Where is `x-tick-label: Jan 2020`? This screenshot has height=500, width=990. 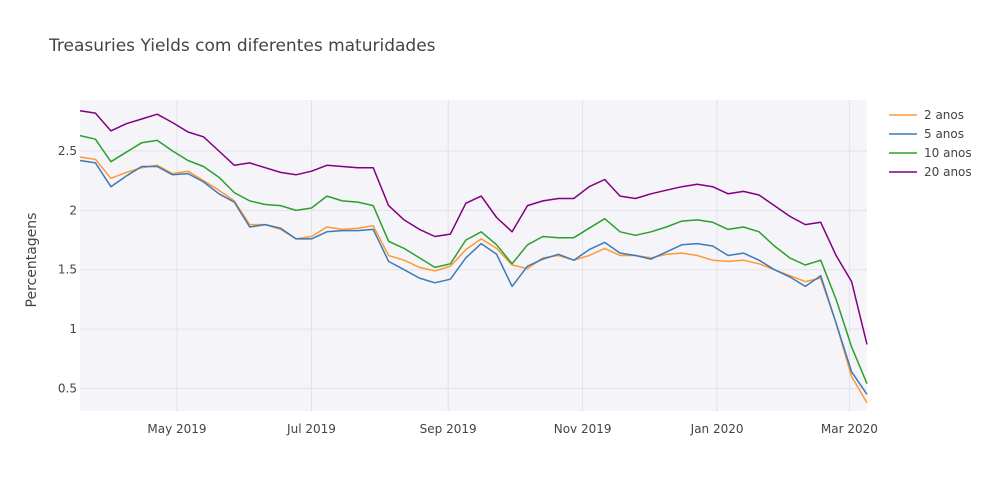
x-tick-label: Jan 2020 is located at coordinates (717, 429).